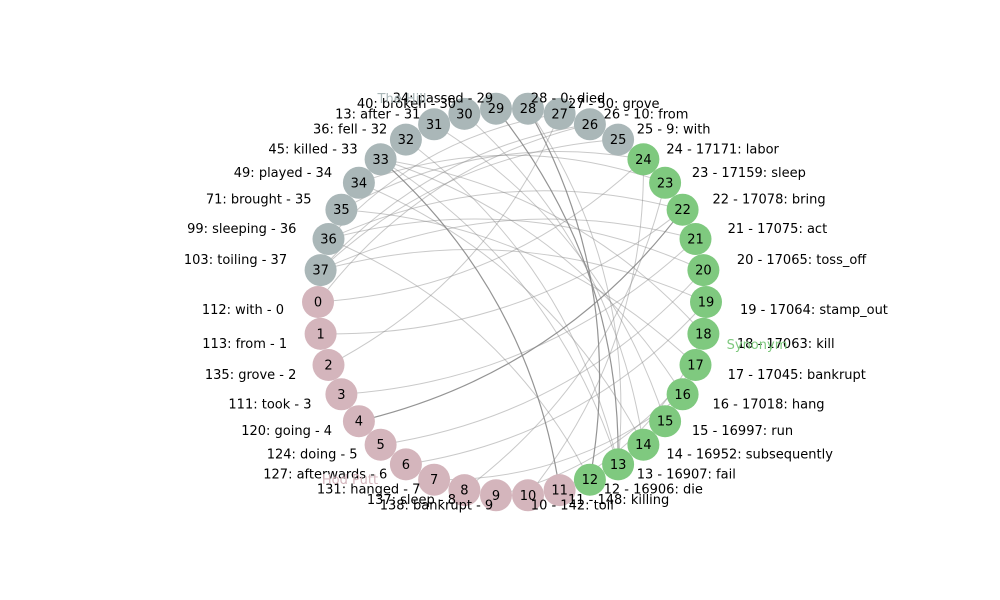  I want to click on node-id-13: 13, so click(618, 465).